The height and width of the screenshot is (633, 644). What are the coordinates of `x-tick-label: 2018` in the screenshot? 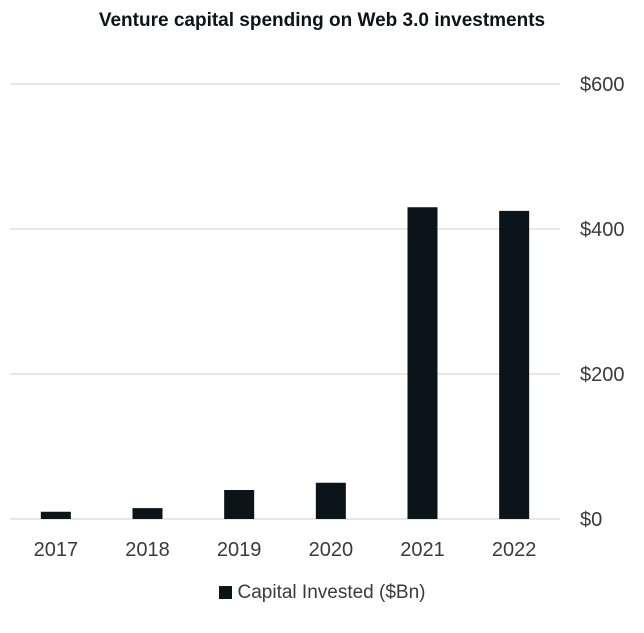 It's located at (147, 550).